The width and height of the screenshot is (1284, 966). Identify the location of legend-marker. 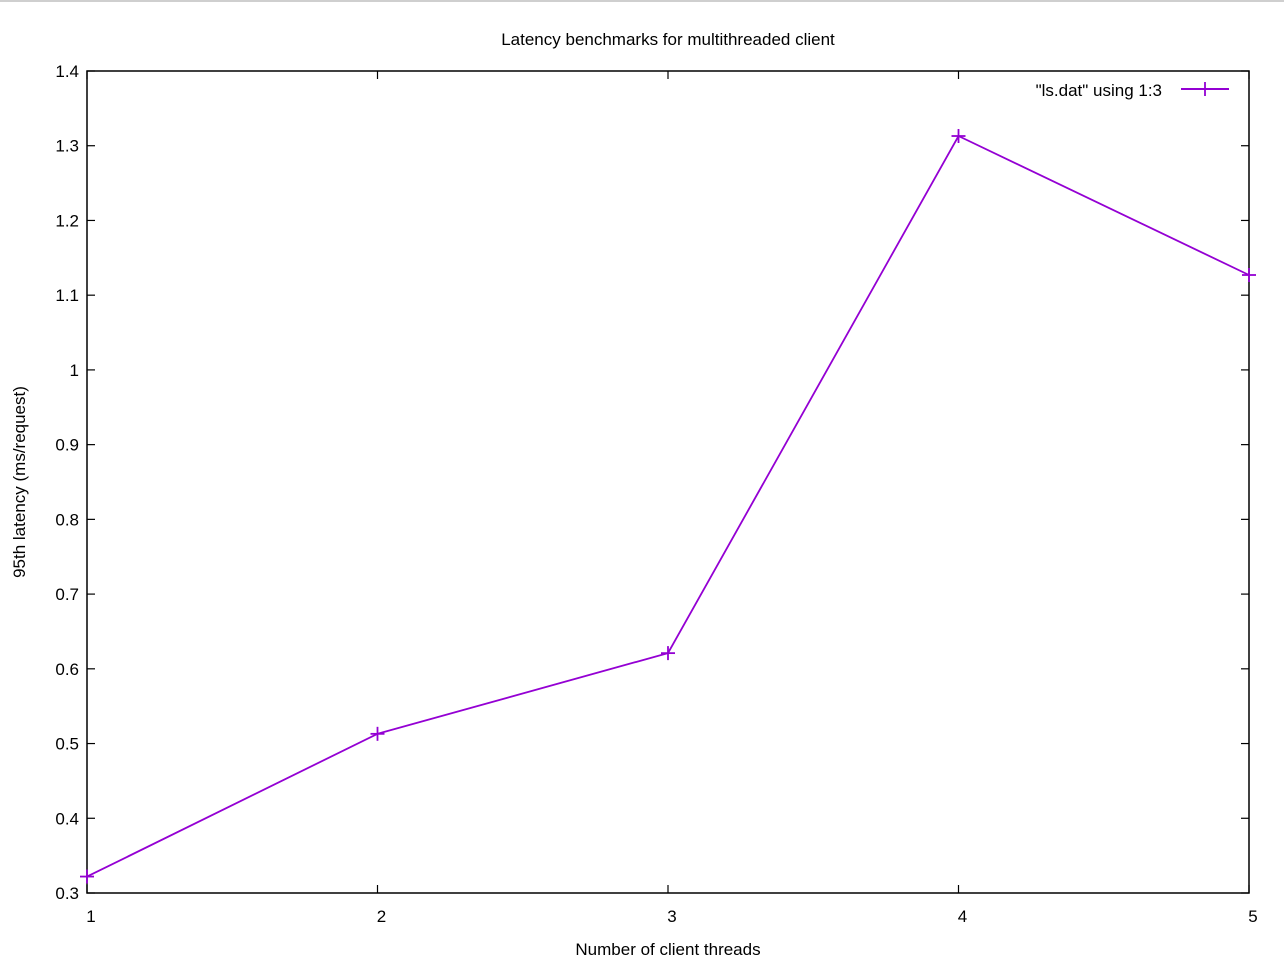
(1205, 89).